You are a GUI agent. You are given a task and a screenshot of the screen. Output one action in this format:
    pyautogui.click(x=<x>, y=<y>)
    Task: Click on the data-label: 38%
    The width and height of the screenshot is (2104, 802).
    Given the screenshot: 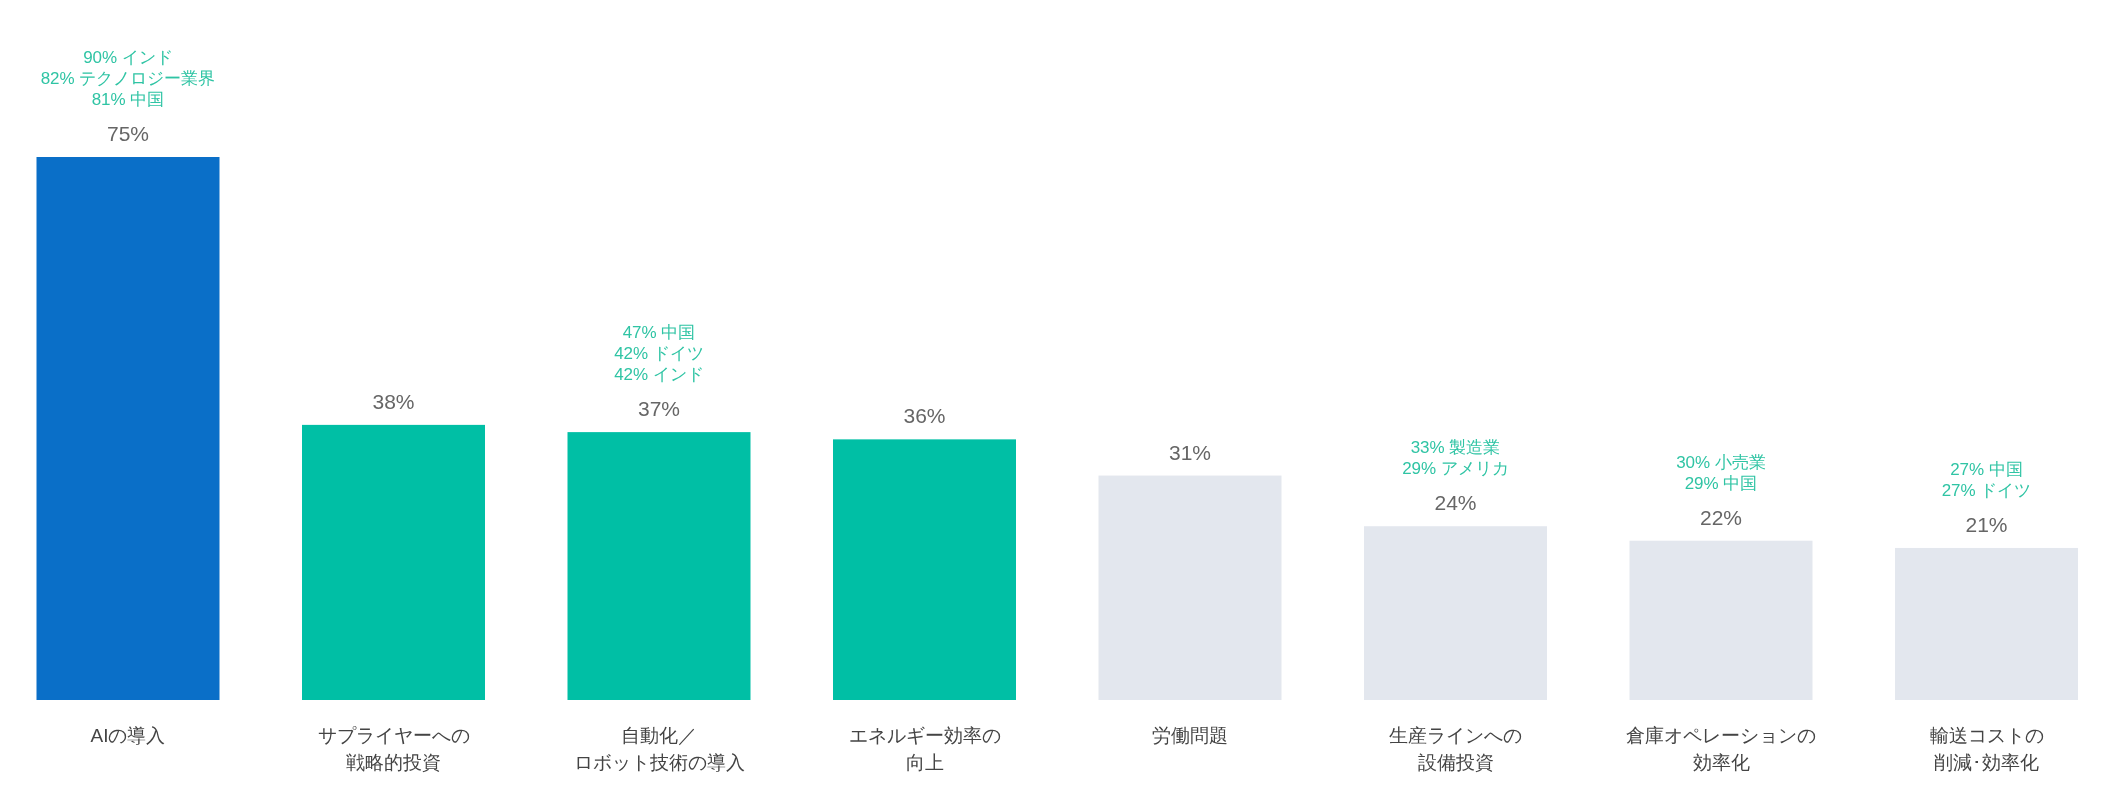 What is the action you would take?
    pyautogui.click(x=393, y=401)
    